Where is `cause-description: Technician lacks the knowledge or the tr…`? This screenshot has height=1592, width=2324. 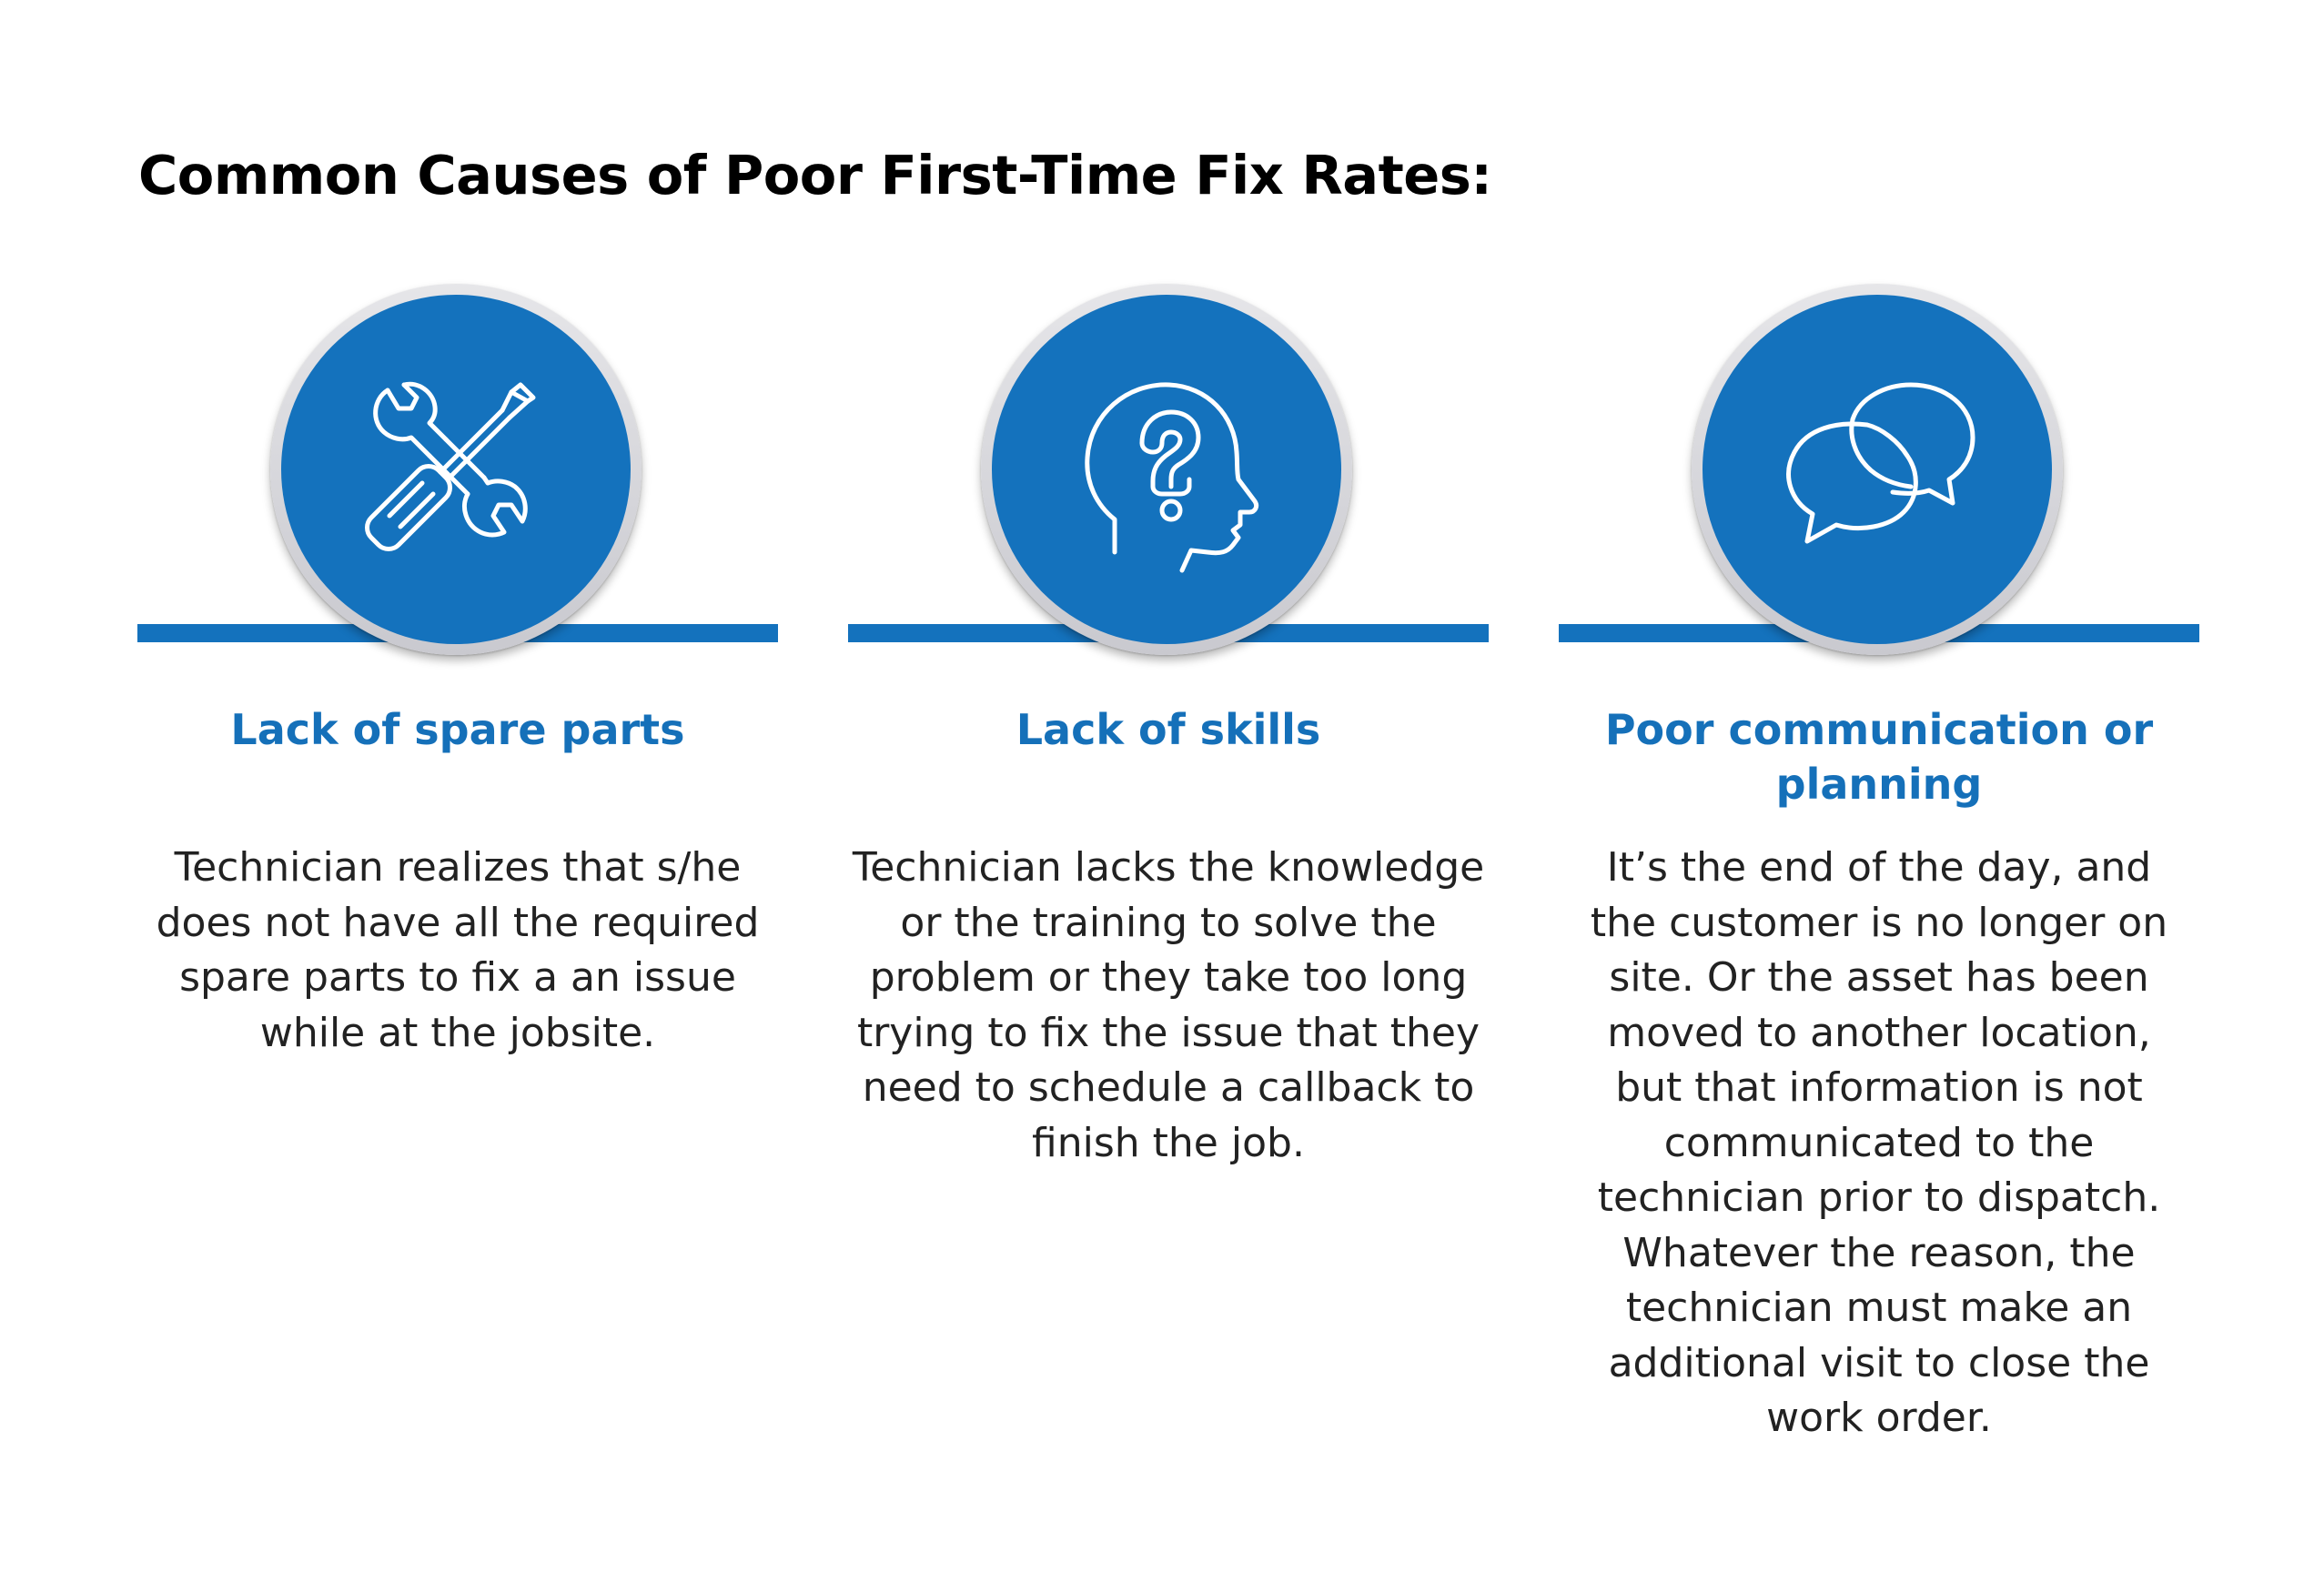
cause-description: Technician lacks the knowledge or the tr… is located at coordinates (1168, 1005).